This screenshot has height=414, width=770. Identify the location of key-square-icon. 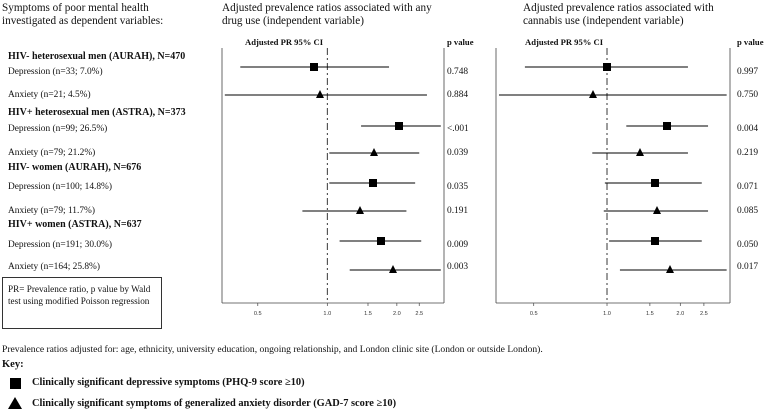
(15, 383).